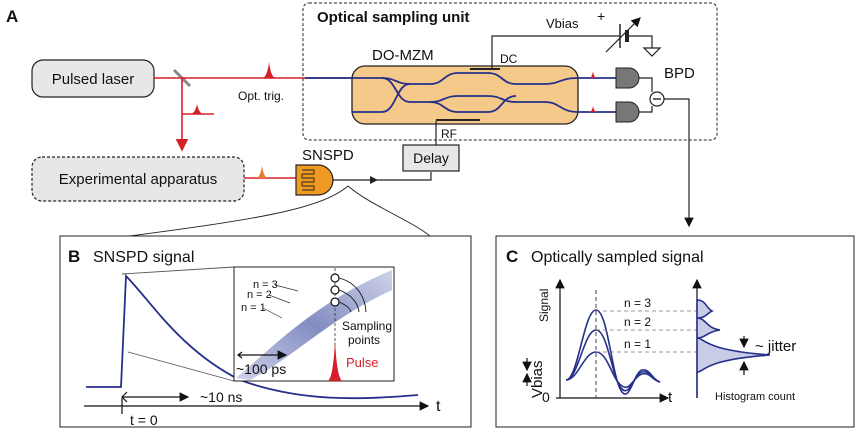 This screenshot has width=859, height=433. Describe the element at coordinates (562, 23) in the screenshot. I see `vbias-label: Vbias` at that location.